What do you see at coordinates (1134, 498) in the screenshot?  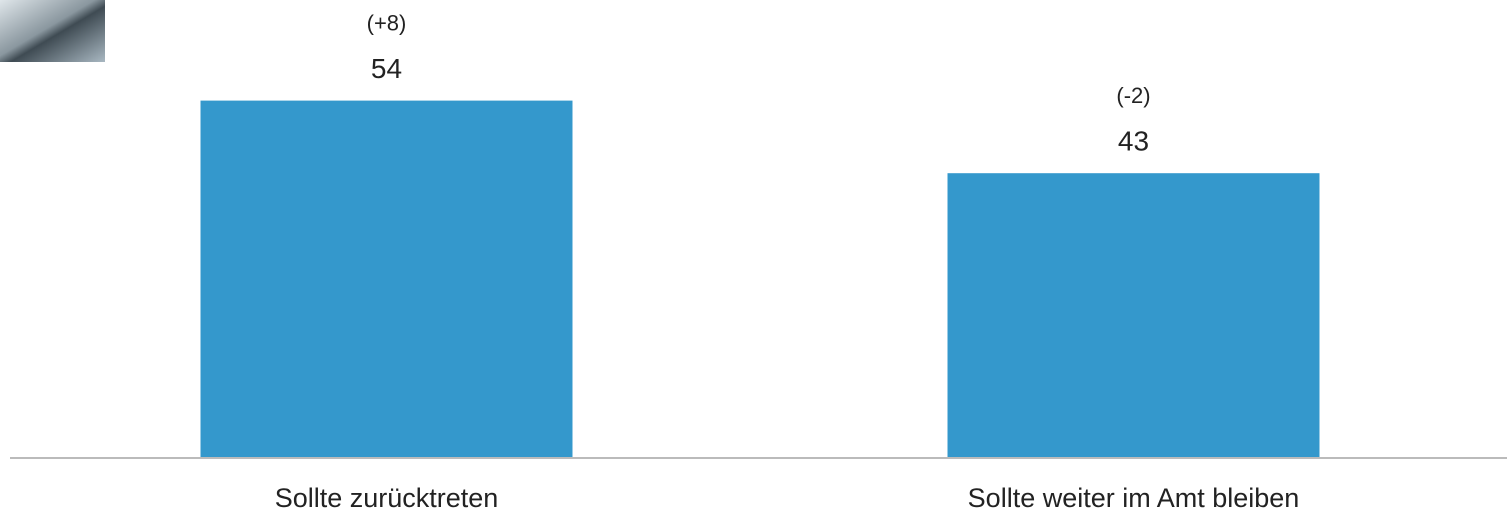 I see `x-tick-label: Sollte weiter im Amt bleiben` at bounding box center [1134, 498].